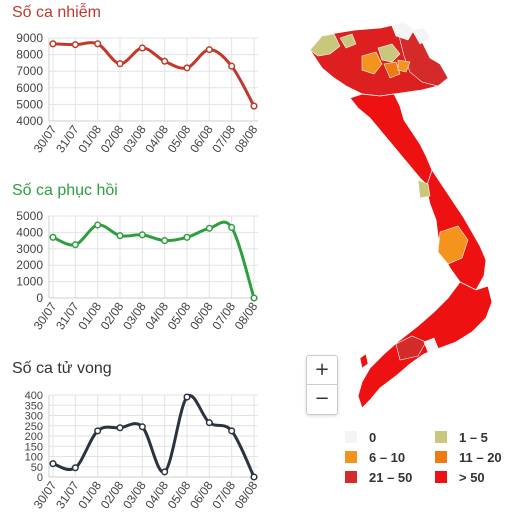 The height and width of the screenshot is (515, 523). Describe the element at coordinates (461, 437) in the screenshot. I see `legend-item-1: 1 – 5` at that location.